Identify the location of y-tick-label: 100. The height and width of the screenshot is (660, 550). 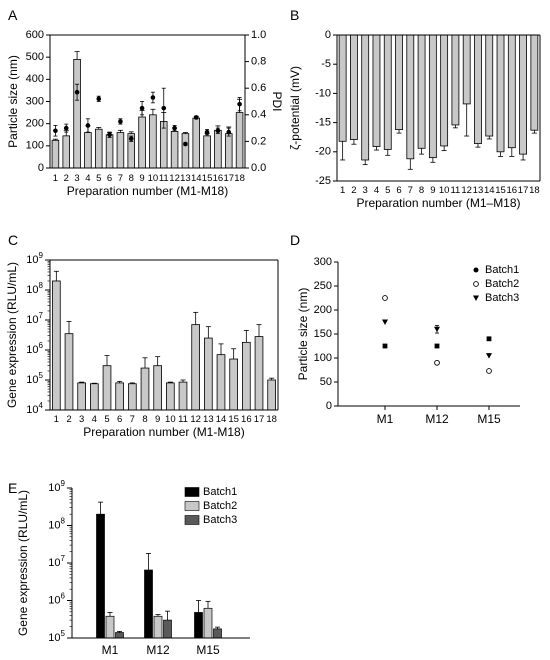
(323, 358).